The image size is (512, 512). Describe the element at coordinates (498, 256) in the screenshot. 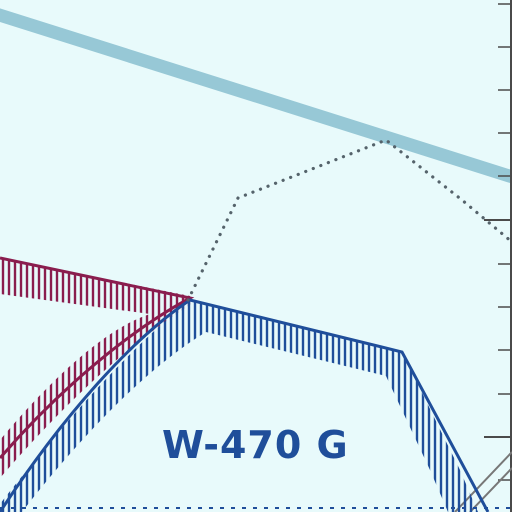

I see `latitude-scale-ticks` at that location.